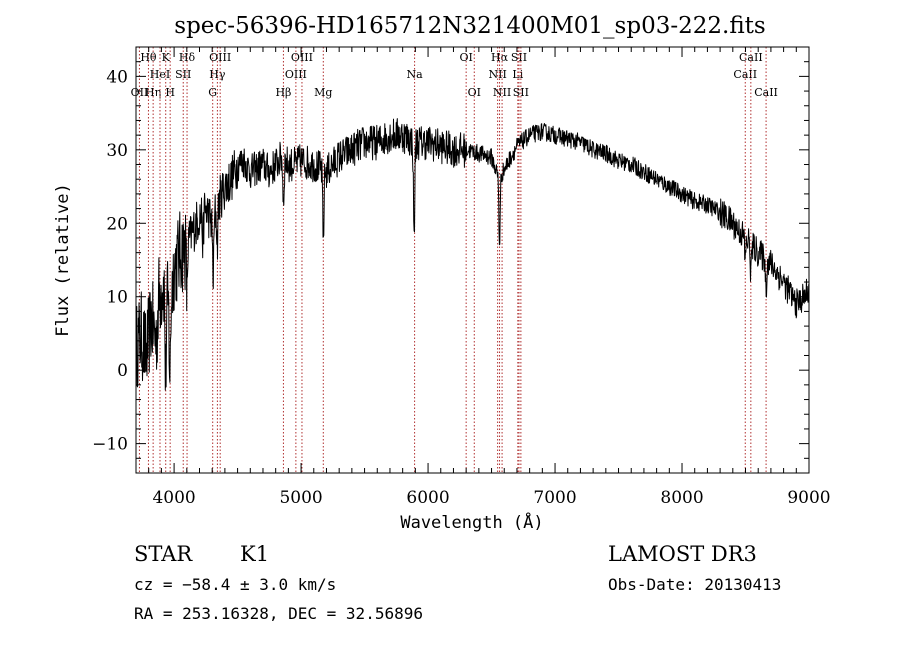 Image resolution: width=900 pixels, height=649 pixels. Describe the element at coordinates (170, 92) in the screenshot. I see `line-marker-label: H` at that location.